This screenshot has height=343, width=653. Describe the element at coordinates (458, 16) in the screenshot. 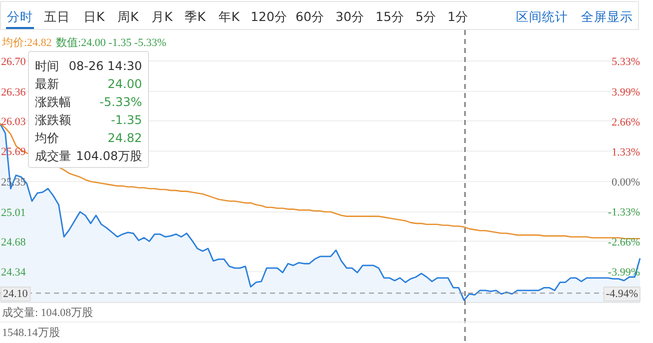

I see `text: 1分` at that location.